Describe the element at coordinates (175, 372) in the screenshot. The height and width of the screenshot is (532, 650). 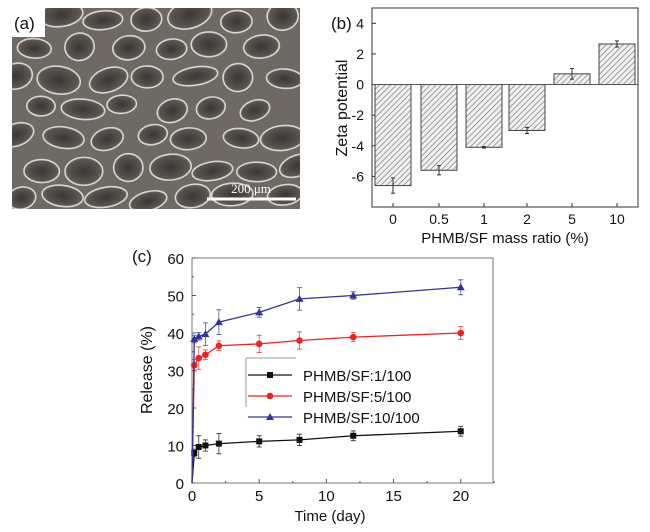
I see `y-tick-label: 30` at that location.